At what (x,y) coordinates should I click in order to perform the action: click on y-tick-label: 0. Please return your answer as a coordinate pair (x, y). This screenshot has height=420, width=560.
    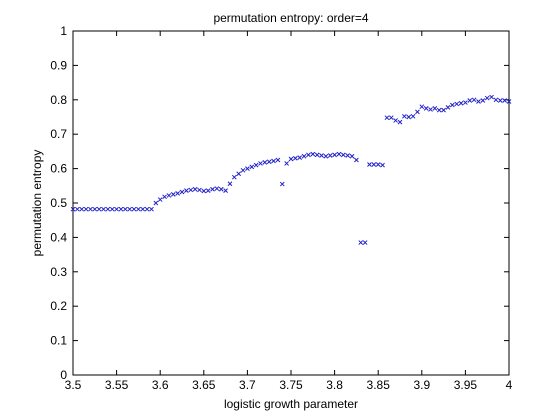
    Looking at the image, I should click on (63, 375).